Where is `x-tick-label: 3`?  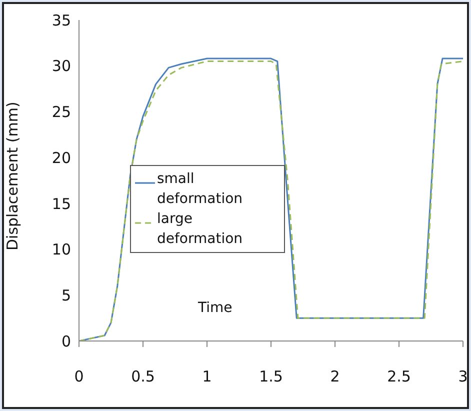
x-tick-label: 3 is located at coordinates (463, 377).